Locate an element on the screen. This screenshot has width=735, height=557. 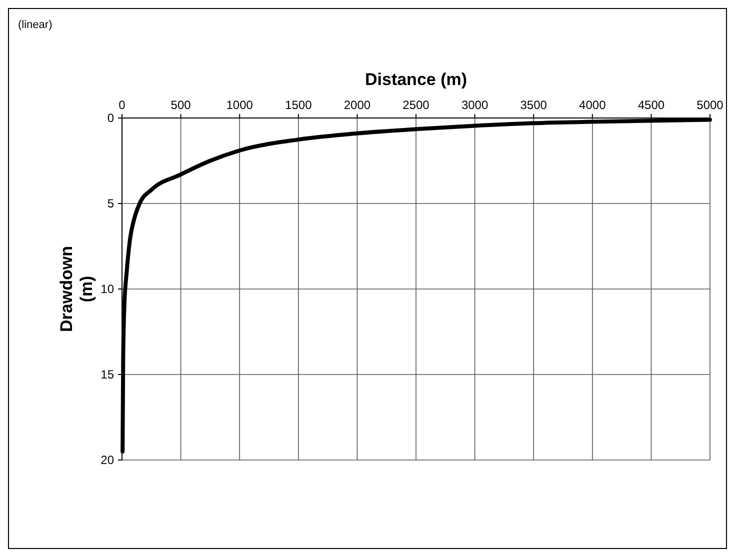
x-axis-title: Distance (m) is located at coordinates (416, 79).